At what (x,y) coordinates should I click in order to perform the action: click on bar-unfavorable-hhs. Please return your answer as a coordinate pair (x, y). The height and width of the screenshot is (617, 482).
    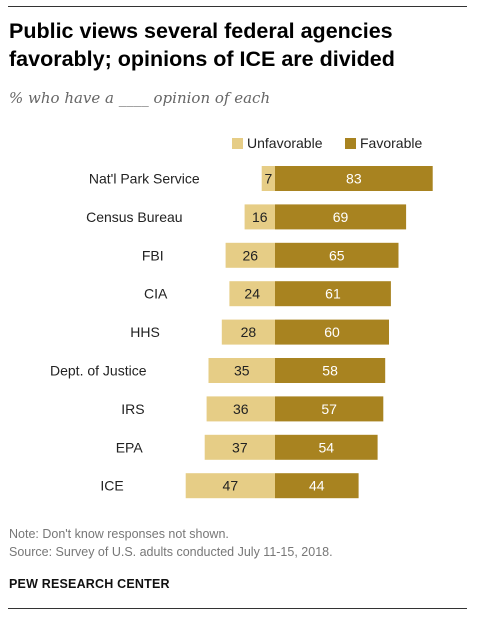
    Looking at the image, I should click on (248, 332).